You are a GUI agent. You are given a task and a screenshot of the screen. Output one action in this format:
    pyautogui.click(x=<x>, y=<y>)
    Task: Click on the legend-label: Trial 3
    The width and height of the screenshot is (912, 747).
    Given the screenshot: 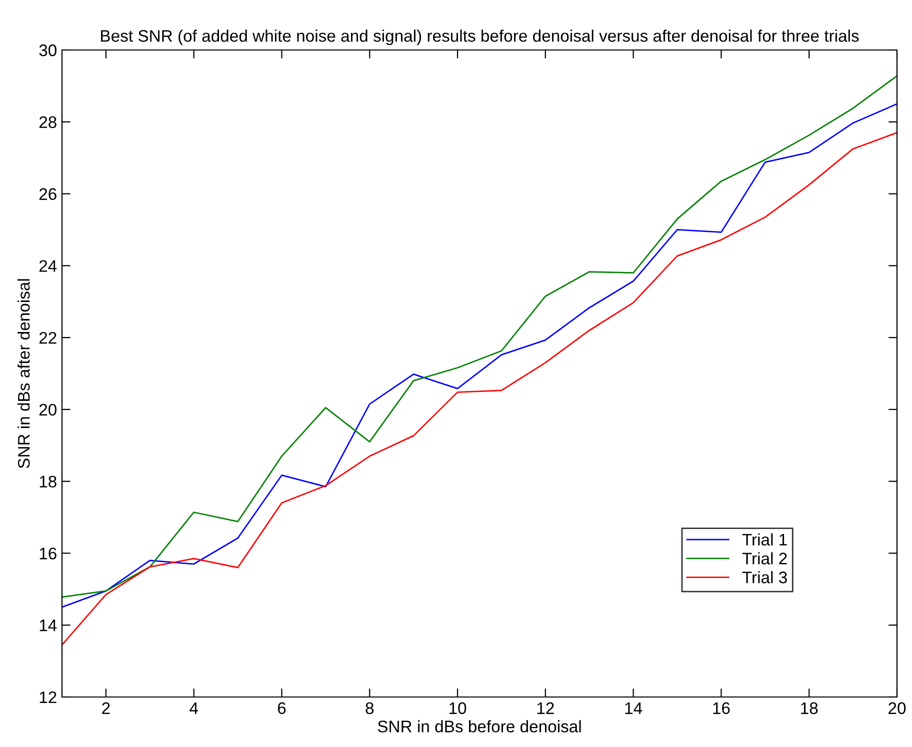 What is the action you would take?
    pyautogui.click(x=764, y=577)
    